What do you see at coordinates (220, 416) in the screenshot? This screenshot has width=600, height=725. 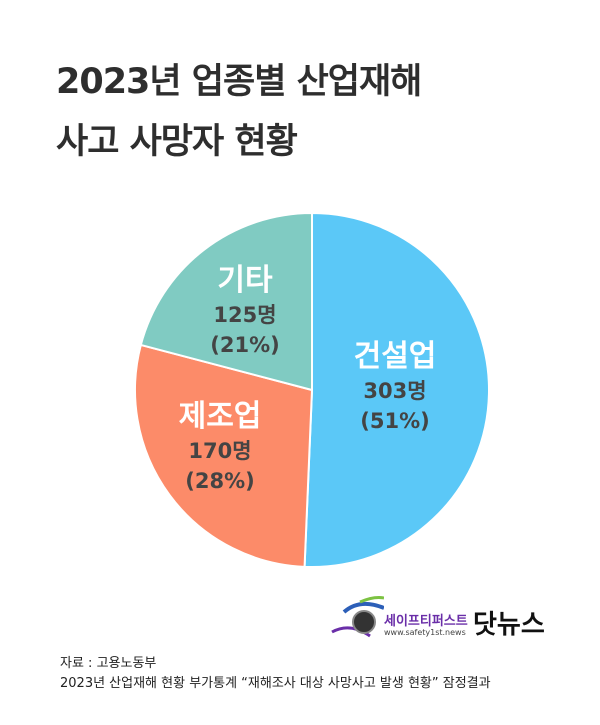 I see `category-label: 제조업` at bounding box center [220, 416].